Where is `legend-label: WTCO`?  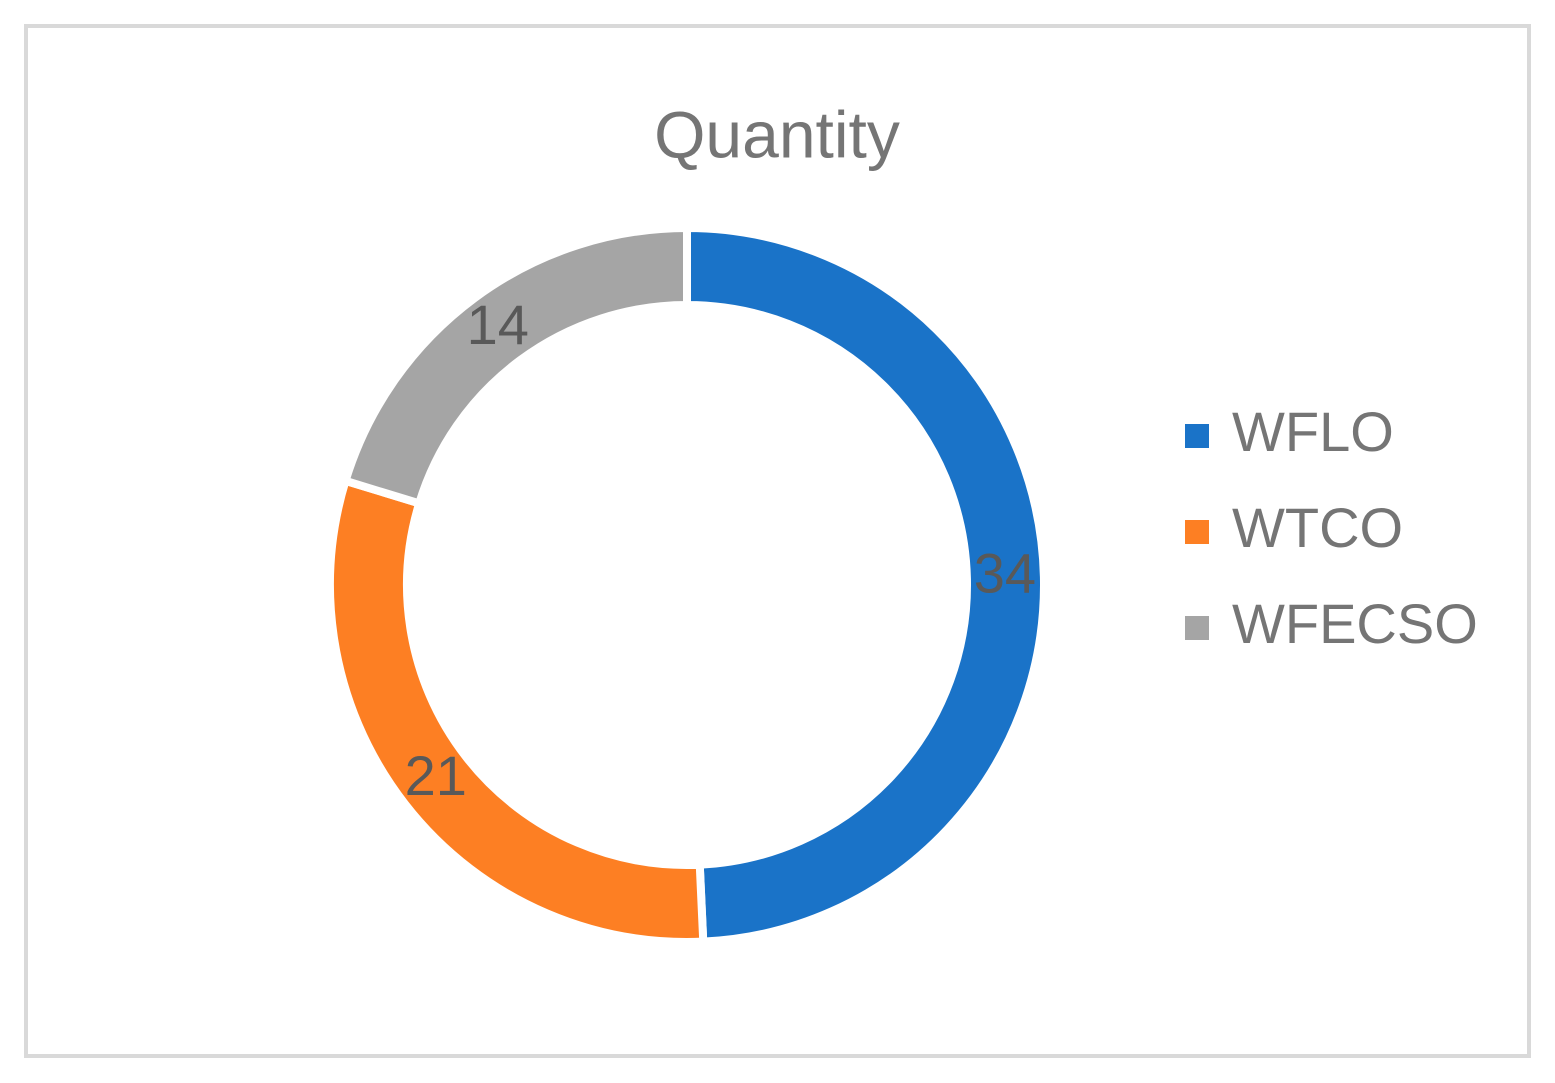 legend-label: WTCO is located at coordinates (1317, 527).